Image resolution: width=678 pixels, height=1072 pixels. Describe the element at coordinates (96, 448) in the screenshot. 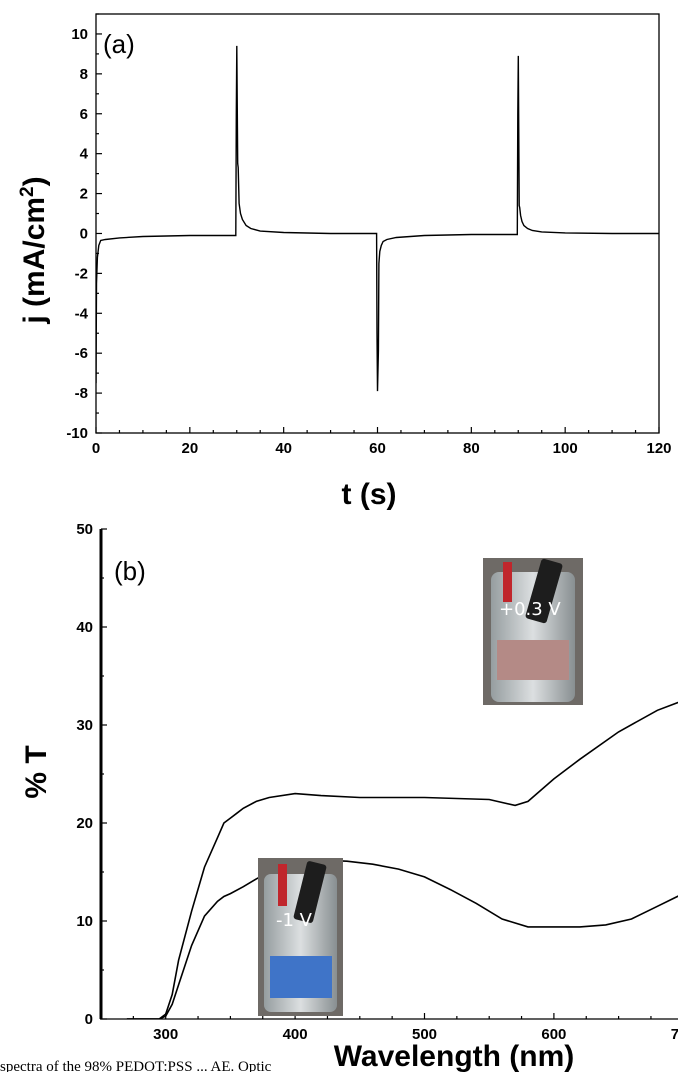

I see `chart-a-x-tick-label: 0` at that location.